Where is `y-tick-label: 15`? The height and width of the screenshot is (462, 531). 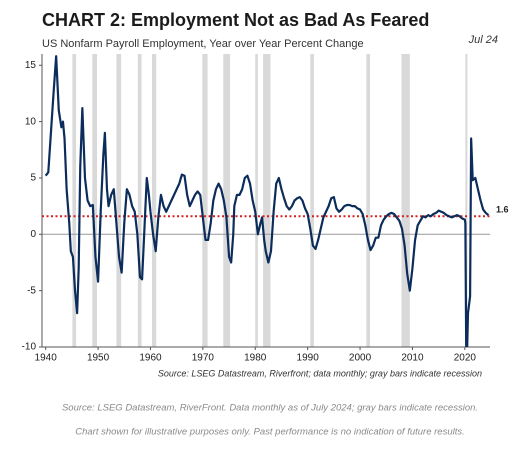 y-tick-label: 15 is located at coordinates (31, 65).